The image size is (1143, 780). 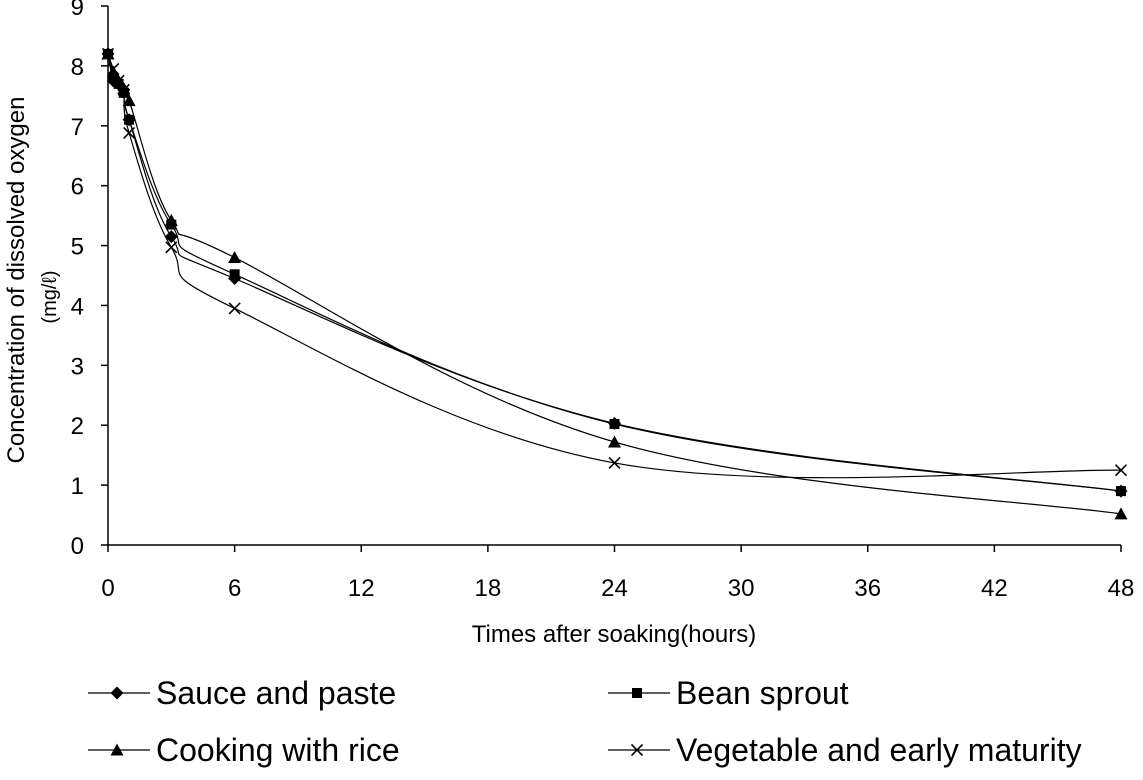 I want to click on legend-label: Bean sprout, so click(x=762, y=693).